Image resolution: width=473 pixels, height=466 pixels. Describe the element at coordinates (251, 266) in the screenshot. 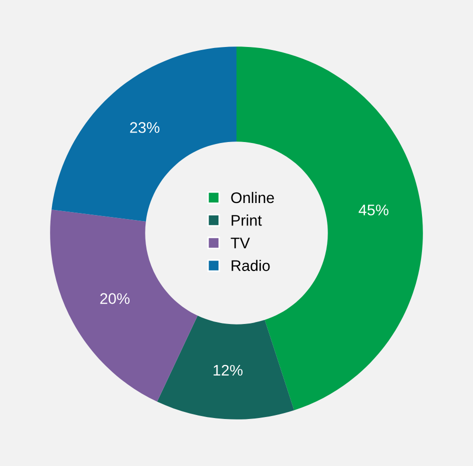

I see `legend-label: Radio` at that location.